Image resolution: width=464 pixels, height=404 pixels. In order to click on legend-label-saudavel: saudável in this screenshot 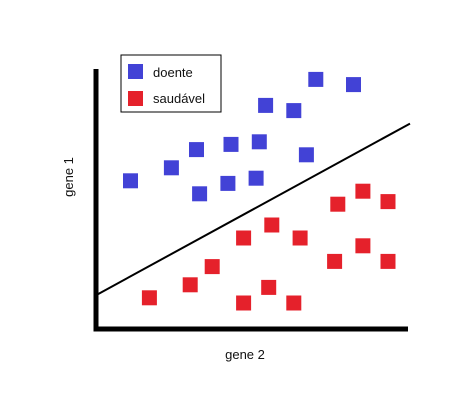, I will do `click(179, 98)`.